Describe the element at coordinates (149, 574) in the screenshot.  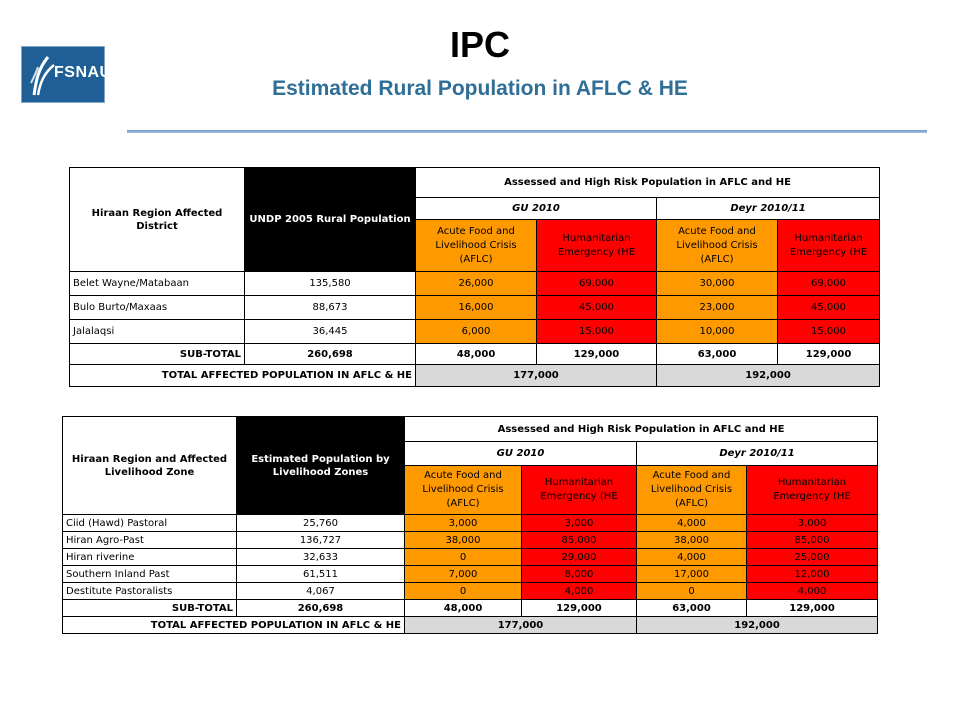
I see `zone-name: Southern Inland Past` at that location.